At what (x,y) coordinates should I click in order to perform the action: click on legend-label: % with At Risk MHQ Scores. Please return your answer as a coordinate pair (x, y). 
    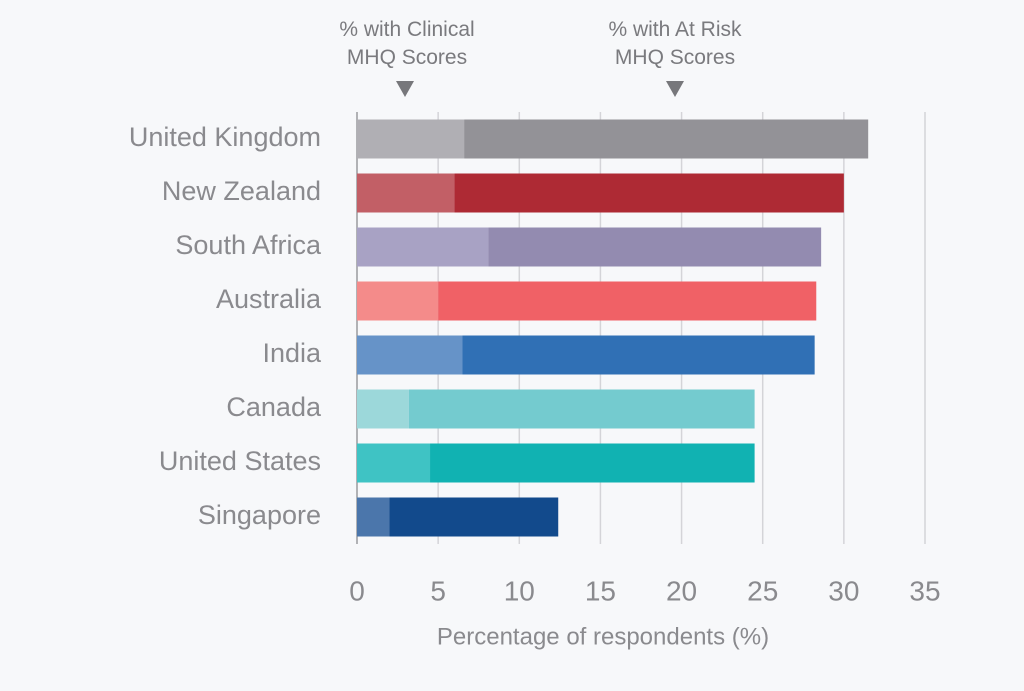
    Looking at the image, I should click on (675, 43).